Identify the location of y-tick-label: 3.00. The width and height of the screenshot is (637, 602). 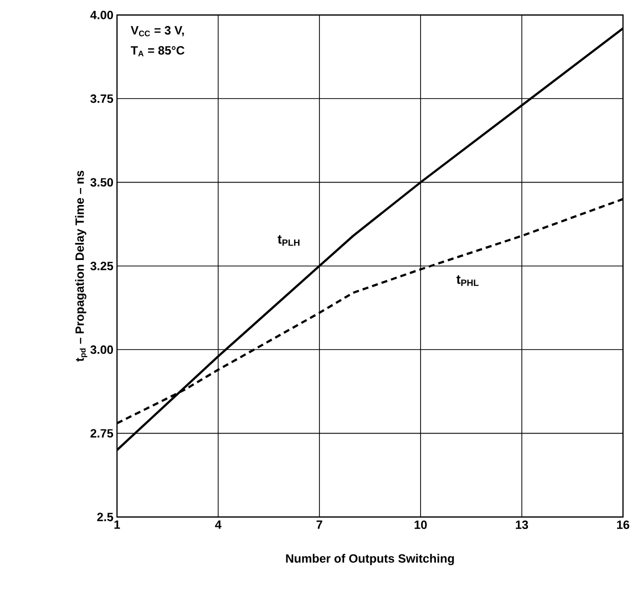
(101, 349).